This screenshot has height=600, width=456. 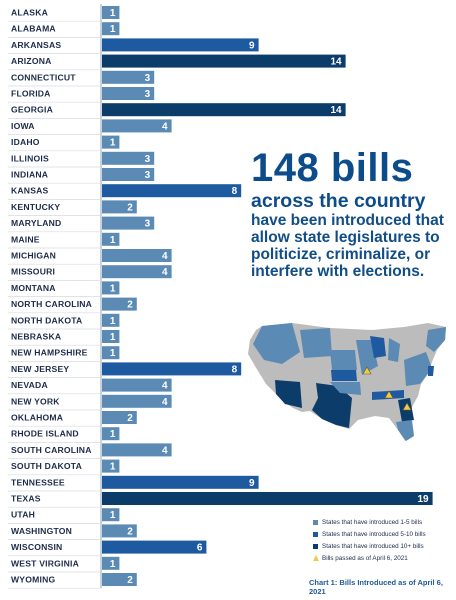 What do you see at coordinates (431, 371) in the screenshot?
I see `map-region-new-jersey` at bounding box center [431, 371].